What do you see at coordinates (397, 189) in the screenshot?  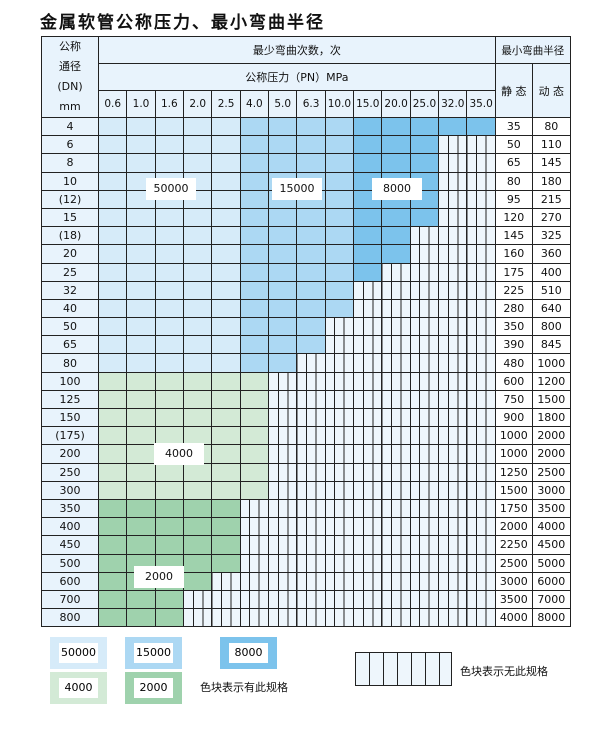 I see `region-label-8000: 8000` at bounding box center [397, 189].